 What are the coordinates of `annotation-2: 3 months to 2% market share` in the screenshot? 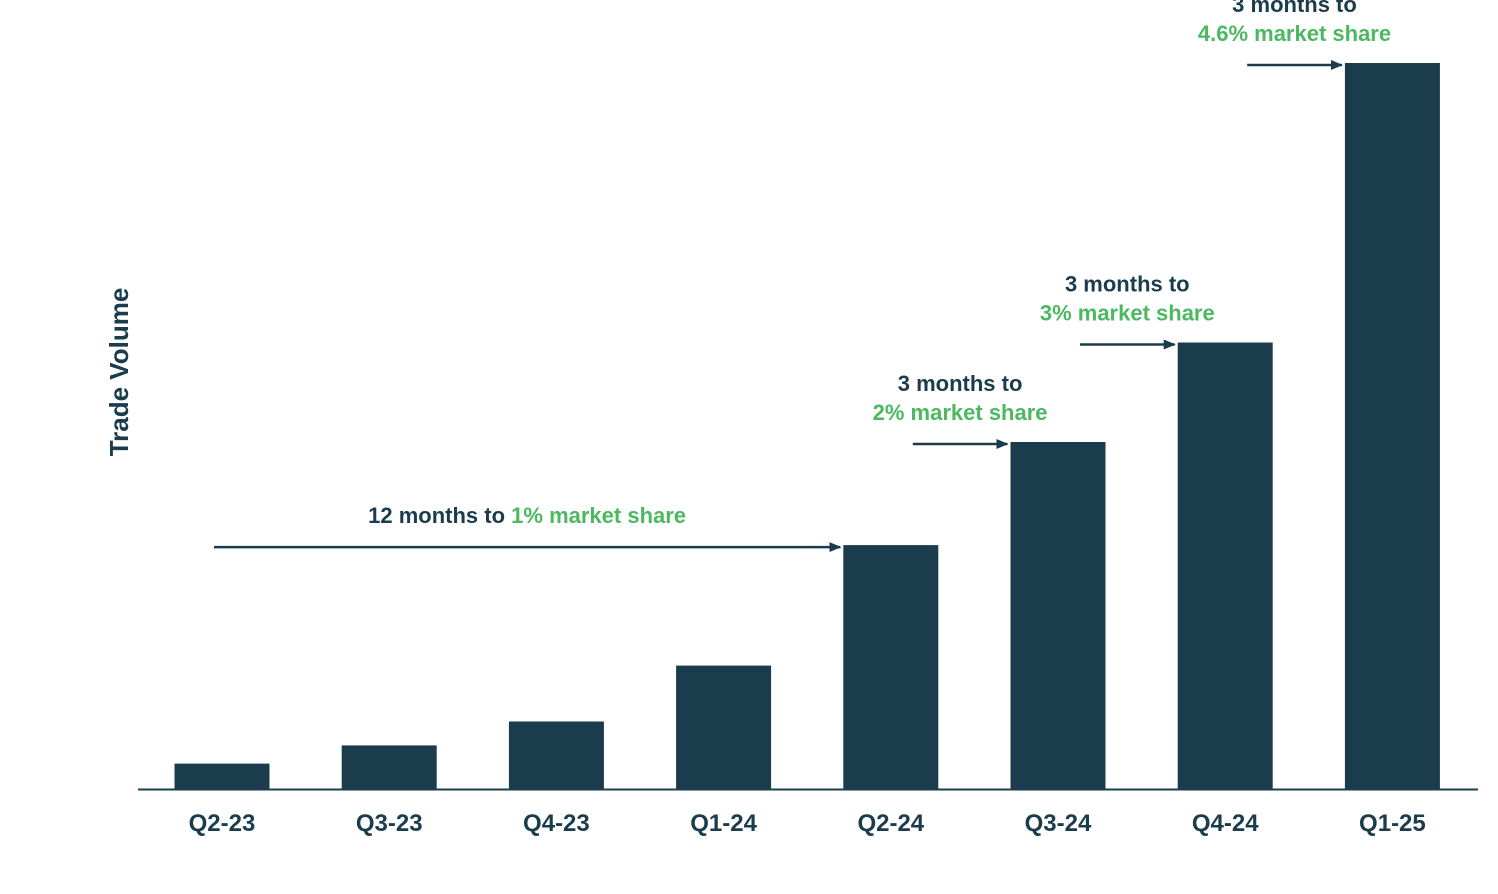 It's located at (960, 410).